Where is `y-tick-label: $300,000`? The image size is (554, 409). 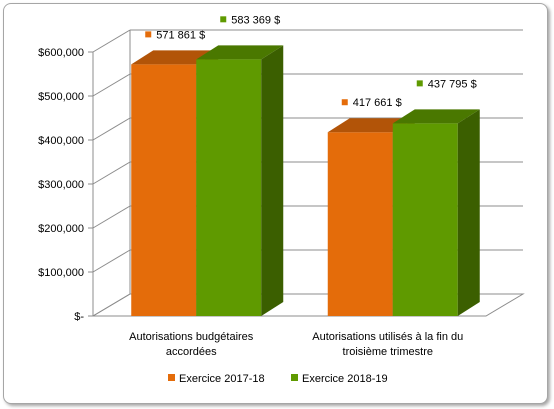
y-tick-label: $300,000 is located at coordinates (61, 185).